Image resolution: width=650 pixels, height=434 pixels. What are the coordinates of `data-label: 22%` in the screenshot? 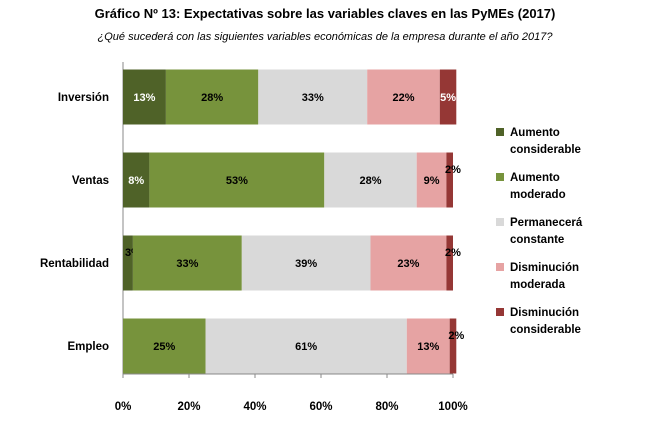 It's located at (403, 98).